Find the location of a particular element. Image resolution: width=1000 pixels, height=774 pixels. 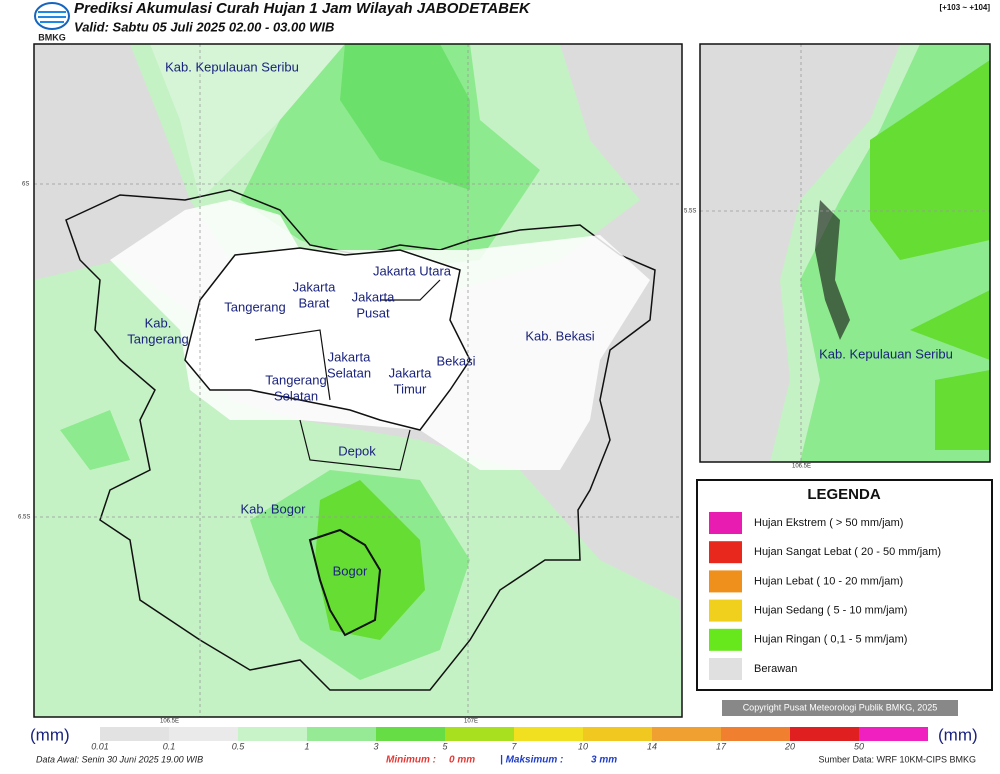

colorbar-tick-label: 14 is located at coordinates (652, 746).